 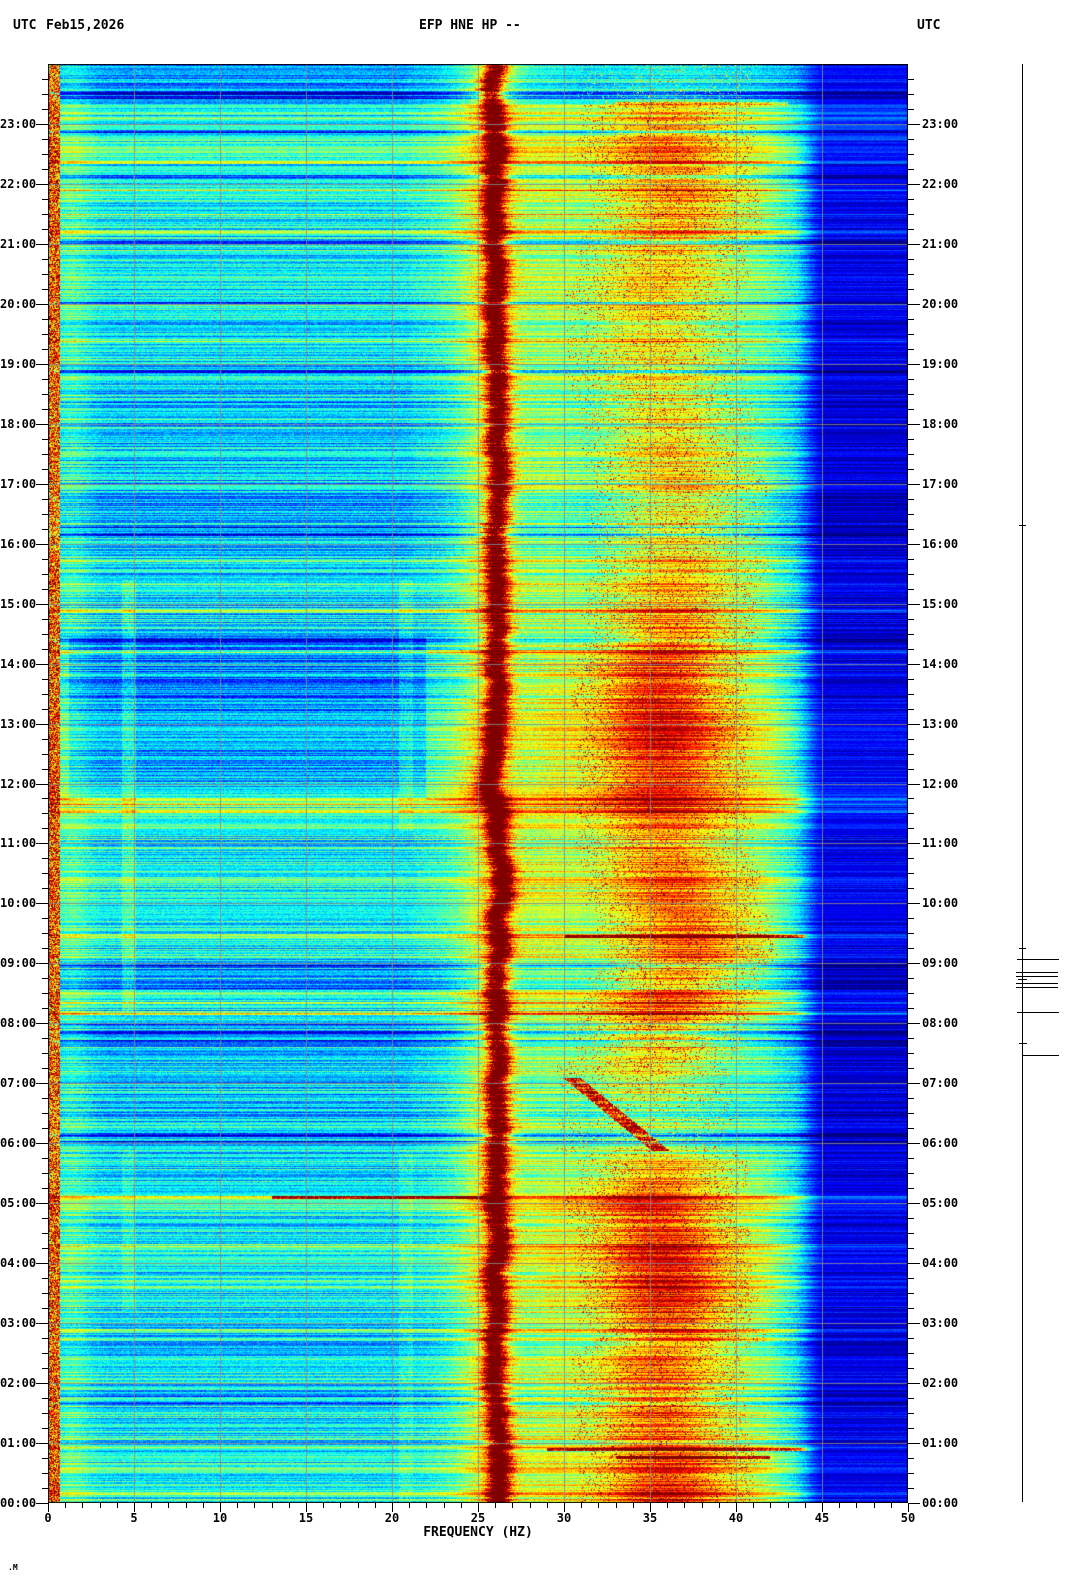 What do you see at coordinates (18, 544) in the screenshot?
I see `hour-label-left: 16:00` at bounding box center [18, 544].